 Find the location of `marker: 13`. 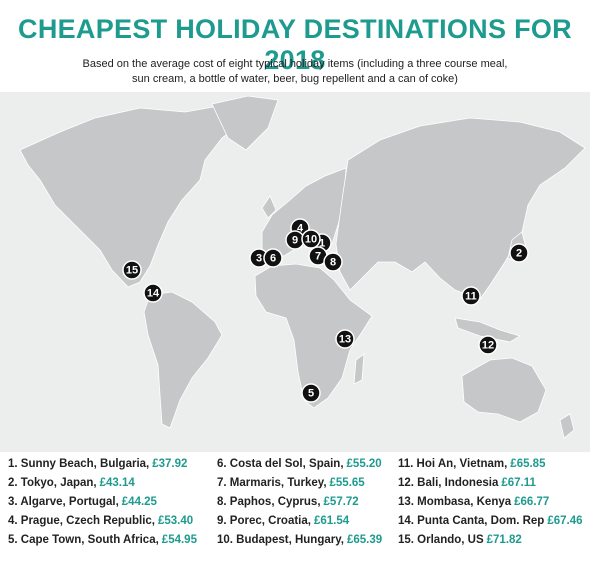

marker: 13 is located at coordinates (345, 339).